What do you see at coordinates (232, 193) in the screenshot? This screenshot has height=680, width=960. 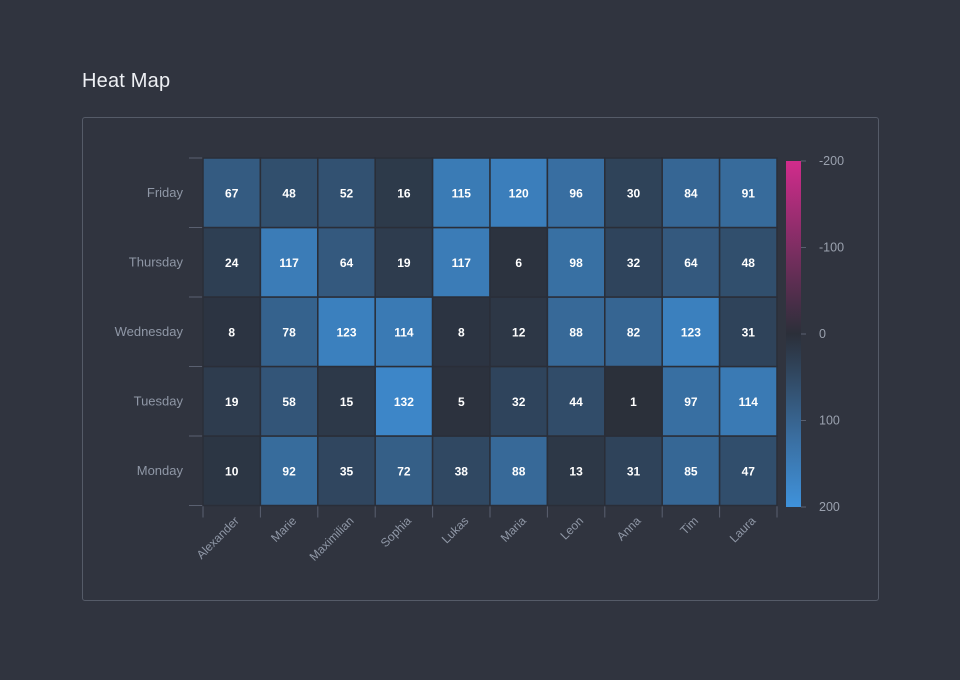 I see `cell-value-label: 67` at bounding box center [232, 193].